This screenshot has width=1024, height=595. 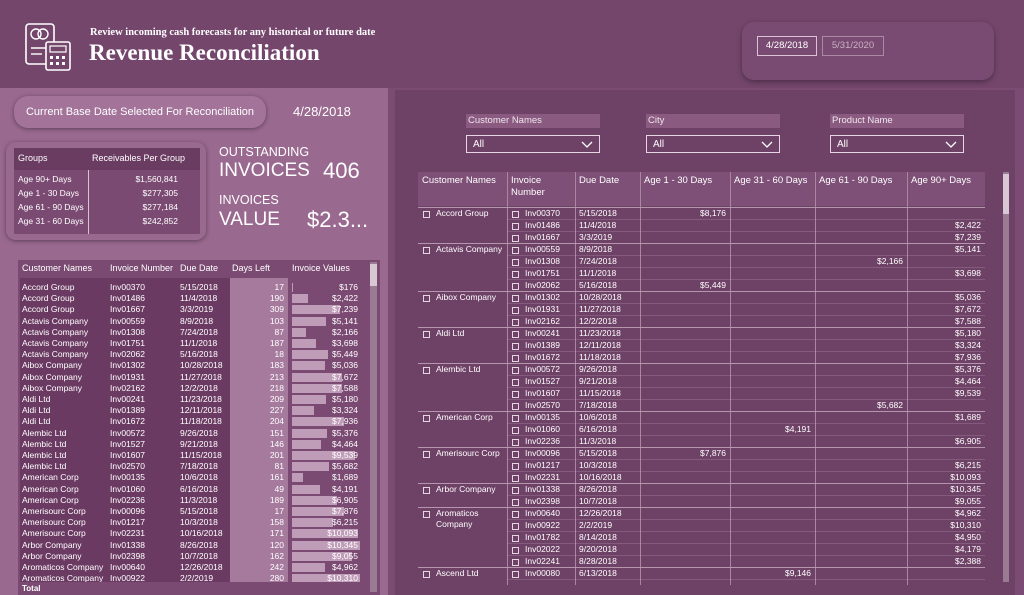 I want to click on invoice-value: $5,376, so click(x=345, y=432).